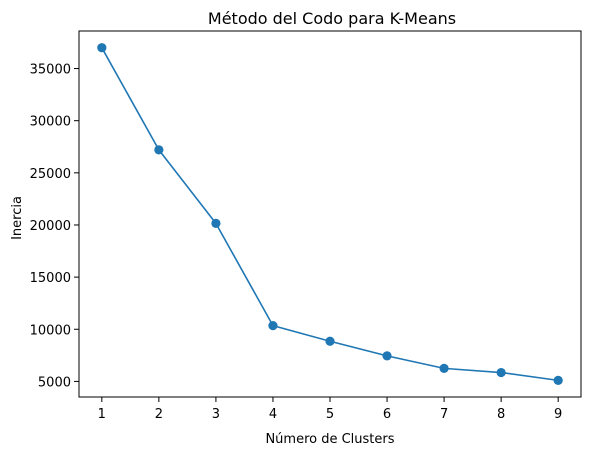 This screenshot has width=589, height=455. What do you see at coordinates (102, 414) in the screenshot?
I see `x-tick-label: 1` at bounding box center [102, 414].